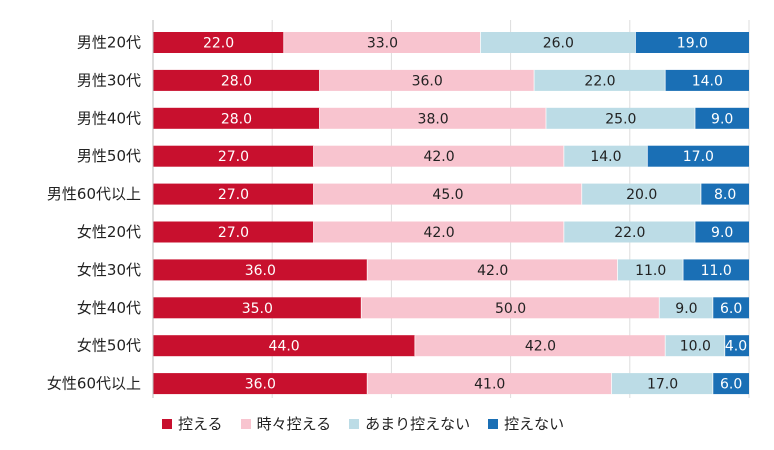  I want to click on data-label: 26.0, so click(558, 44).